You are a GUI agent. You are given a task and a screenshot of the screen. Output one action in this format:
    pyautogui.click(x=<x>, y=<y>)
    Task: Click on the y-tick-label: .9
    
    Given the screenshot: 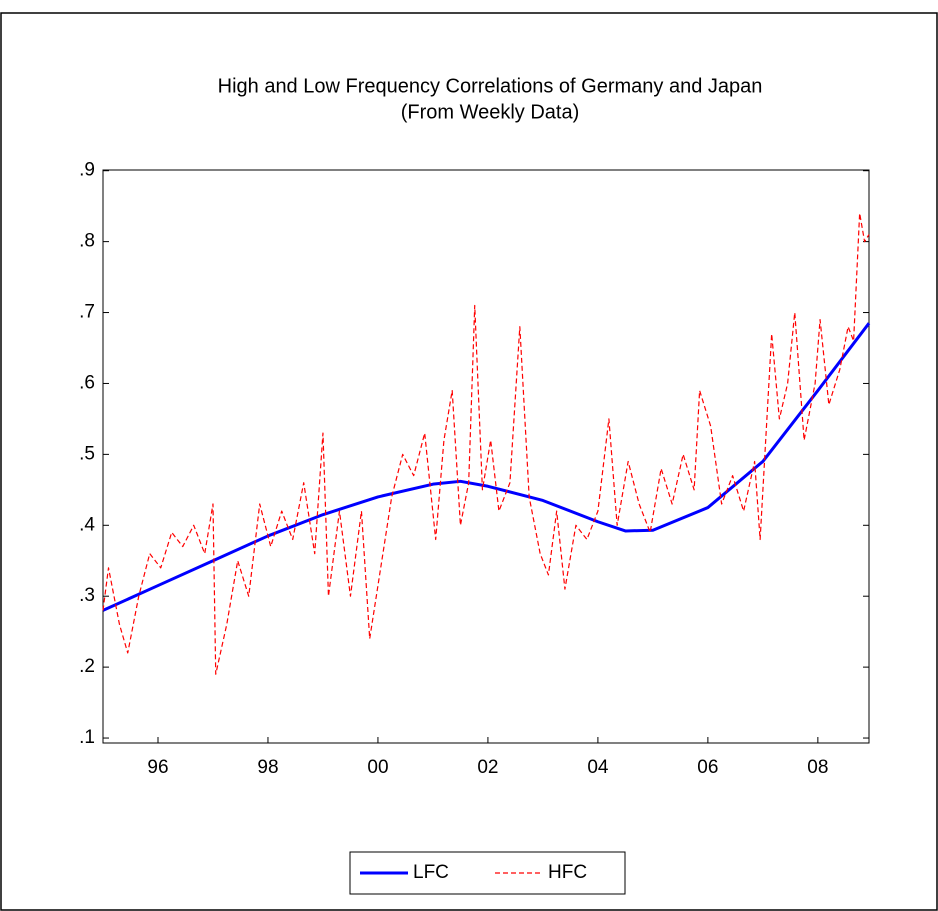 What is the action you would take?
    pyautogui.click(x=87, y=170)
    